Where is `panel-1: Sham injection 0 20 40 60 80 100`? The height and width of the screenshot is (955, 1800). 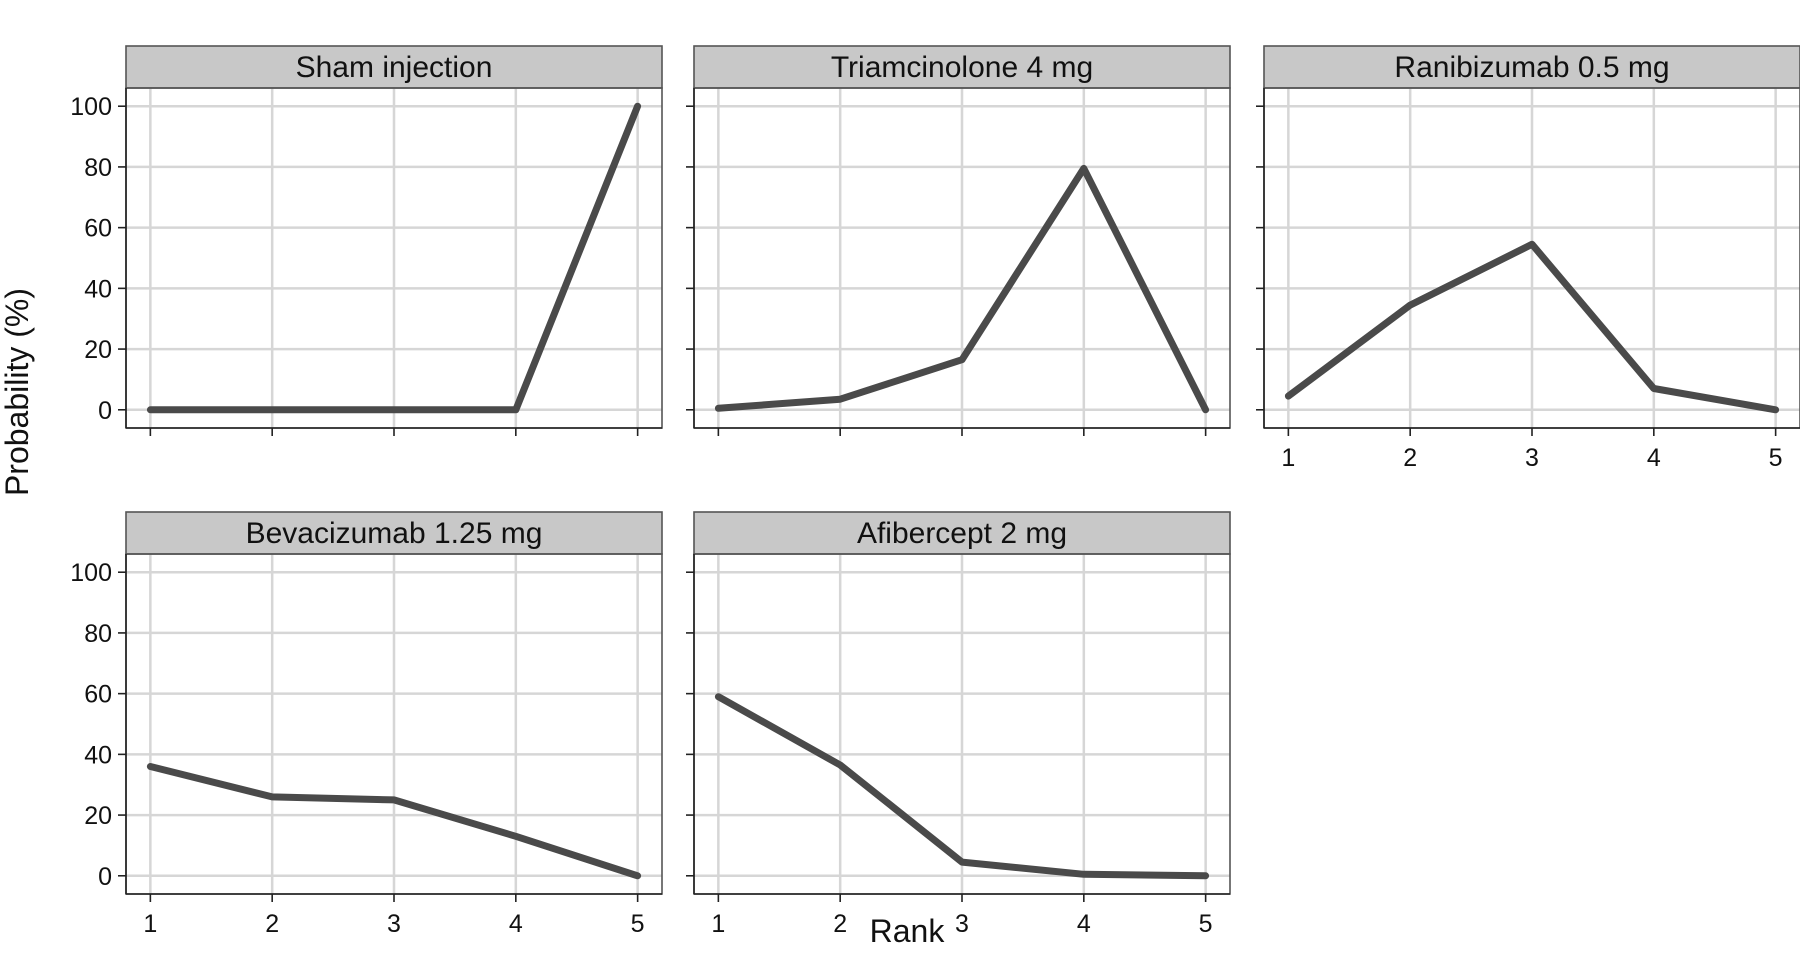 panel-1: Sham injection 0 20 40 60 80 100 is located at coordinates (366, 240).